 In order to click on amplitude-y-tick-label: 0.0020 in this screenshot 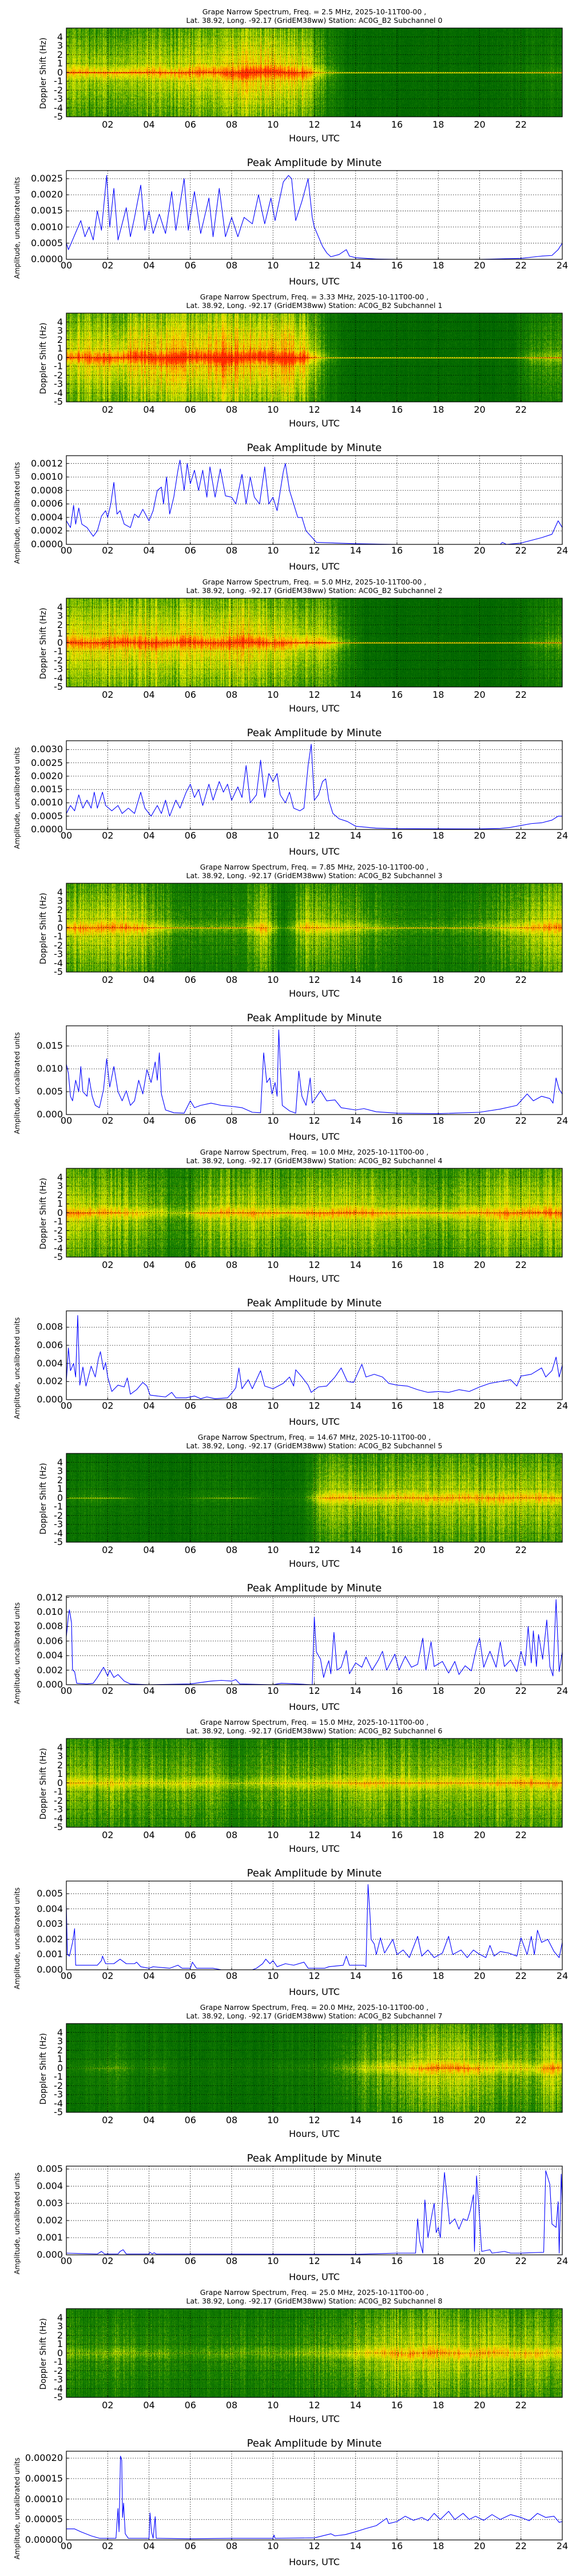, I will do `click(47, 775)`.